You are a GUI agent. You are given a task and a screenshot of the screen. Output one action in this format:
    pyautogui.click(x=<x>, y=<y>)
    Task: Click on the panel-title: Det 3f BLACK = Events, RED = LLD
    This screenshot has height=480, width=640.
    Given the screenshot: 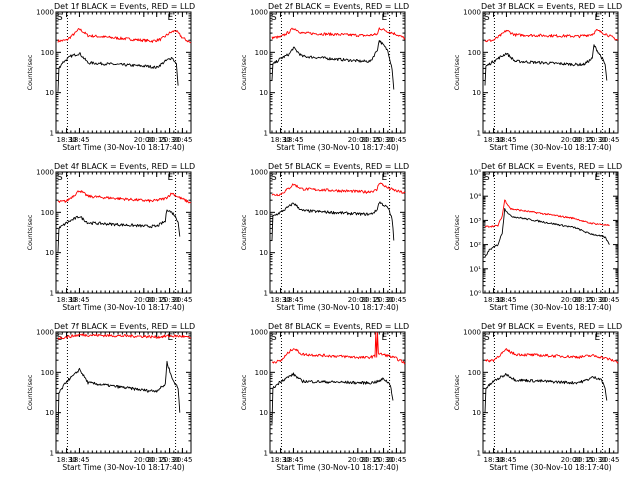 What is the action you would take?
    pyautogui.click(x=551, y=6)
    